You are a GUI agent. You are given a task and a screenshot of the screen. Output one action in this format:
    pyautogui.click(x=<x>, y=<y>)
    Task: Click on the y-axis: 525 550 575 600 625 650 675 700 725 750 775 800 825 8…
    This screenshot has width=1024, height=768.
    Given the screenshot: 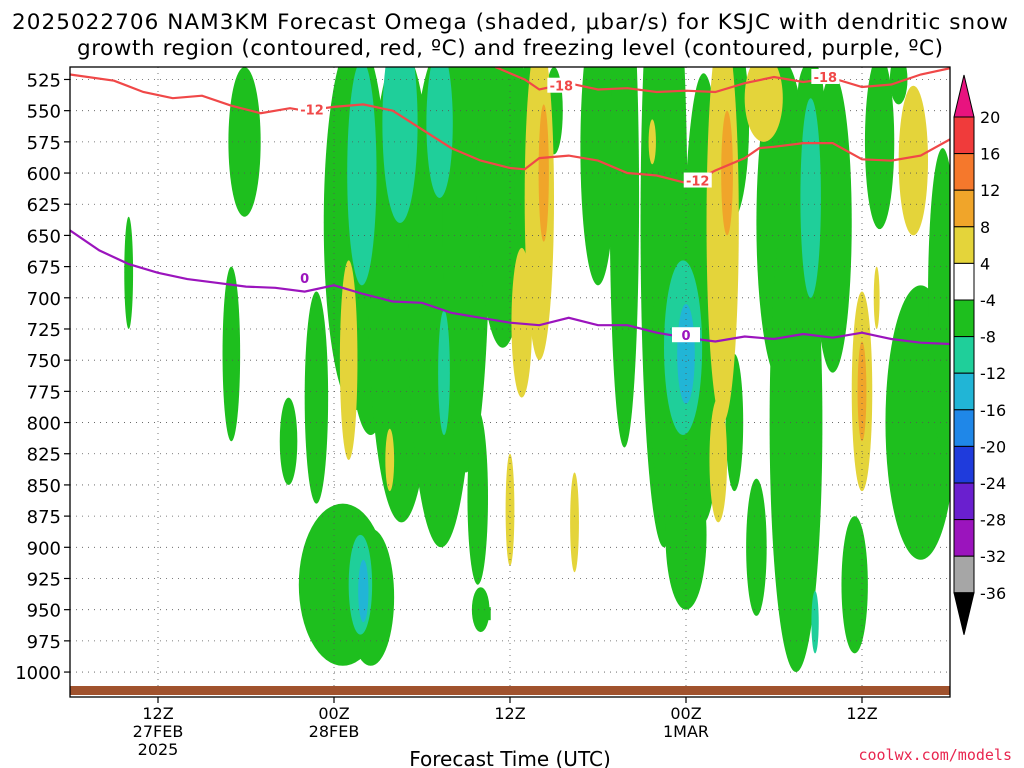 What is the action you would take?
    pyautogui.click(x=42, y=377)
    